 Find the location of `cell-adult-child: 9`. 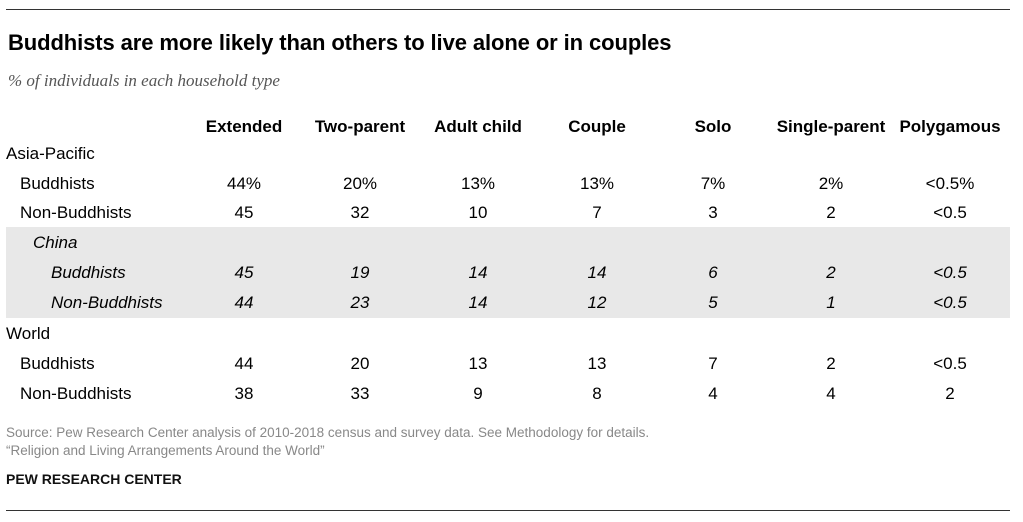

cell-adult-child: 9 is located at coordinates (478, 393).